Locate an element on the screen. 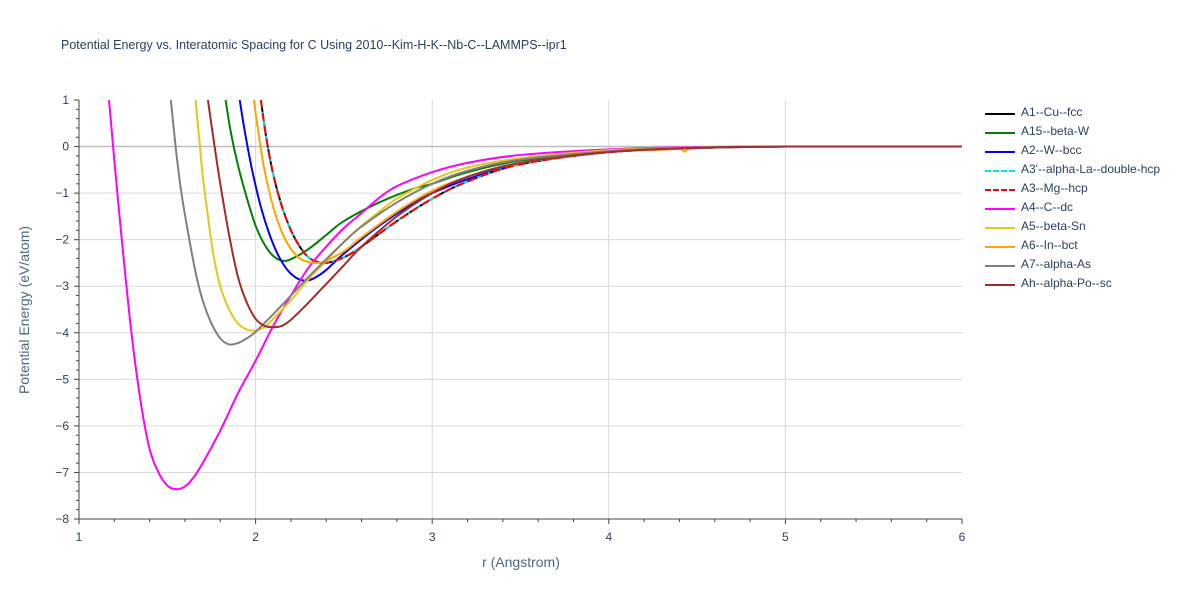 This screenshot has width=1200, height=600. legend-item: A3--Mg--hcp is located at coordinates (1087, 189).